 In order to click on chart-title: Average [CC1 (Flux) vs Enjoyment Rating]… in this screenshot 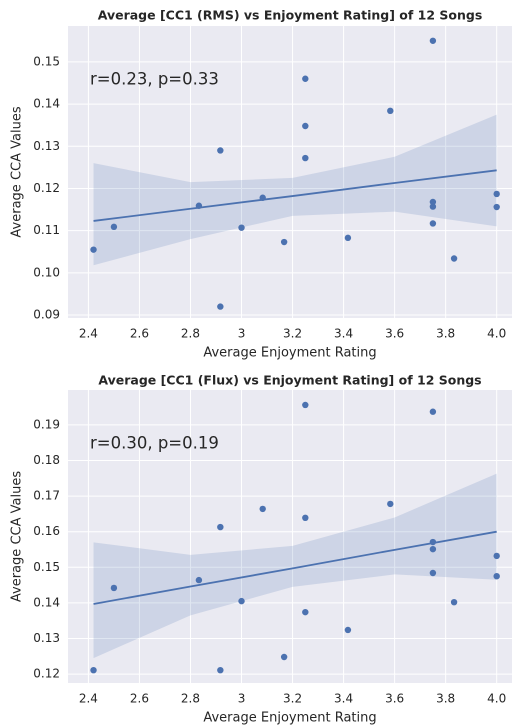, I will do `click(289, 380)`.